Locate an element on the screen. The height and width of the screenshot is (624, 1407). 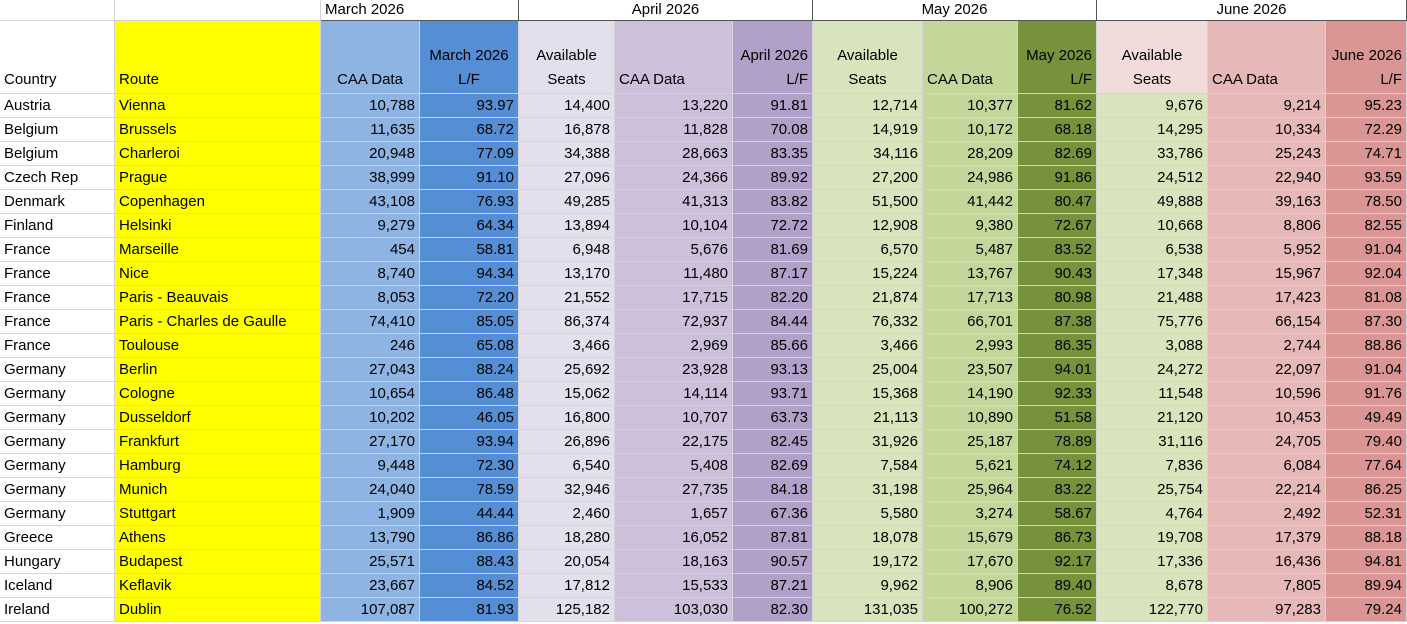
value-cell: 25,964 is located at coordinates (970, 490).